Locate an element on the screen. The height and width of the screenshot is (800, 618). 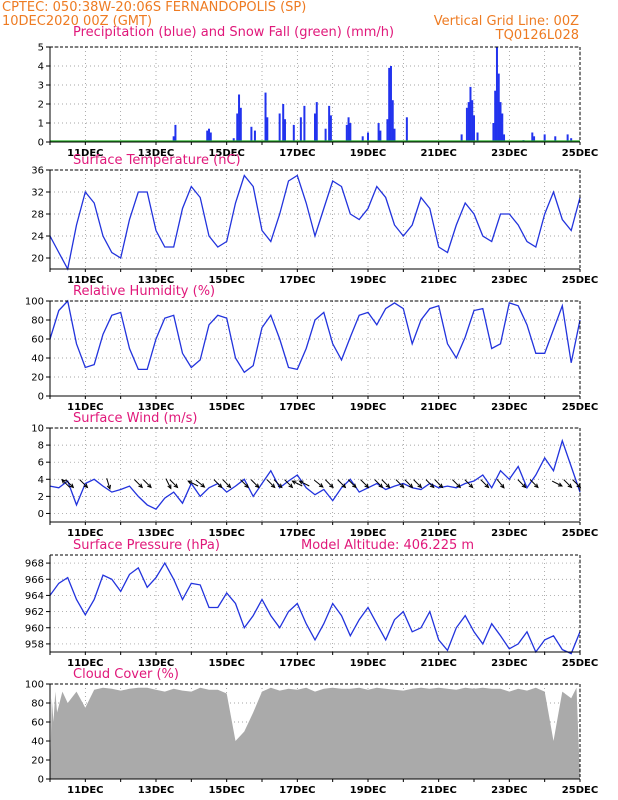
humidity-ytick-label: 100 is located at coordinates (34, 302).